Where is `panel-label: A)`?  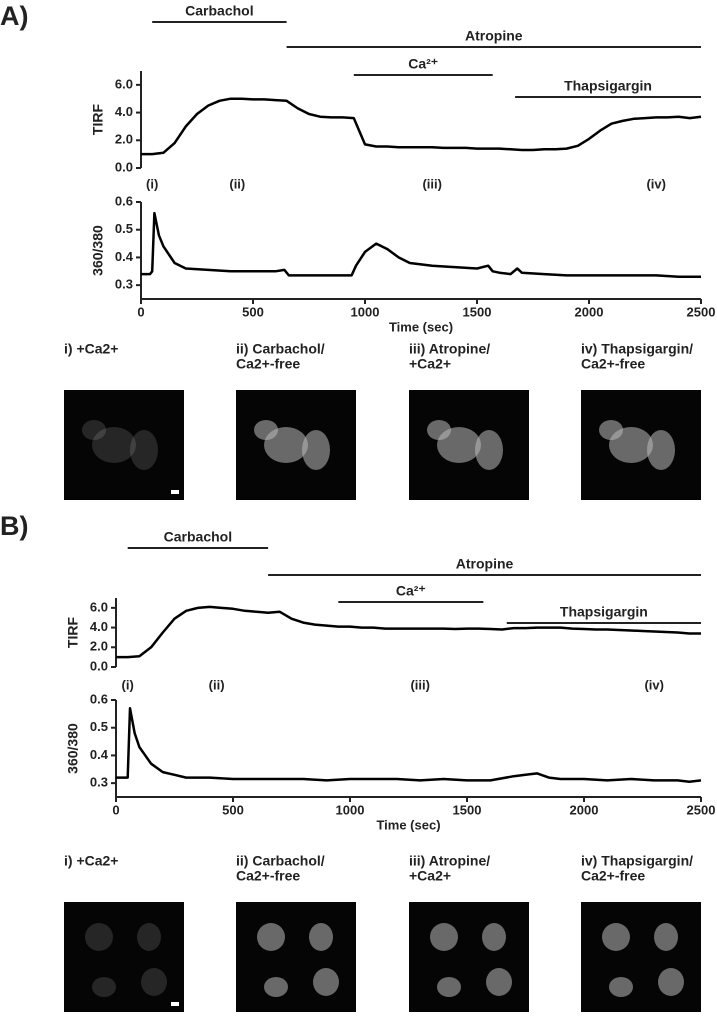
panel-label: A) is located at coordinates (14, 16).